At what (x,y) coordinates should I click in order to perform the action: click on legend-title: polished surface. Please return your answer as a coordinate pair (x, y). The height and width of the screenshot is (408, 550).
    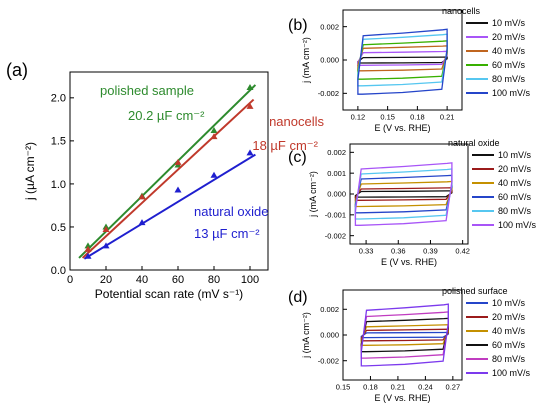
    Looking at the image, I should click on (475, 291).